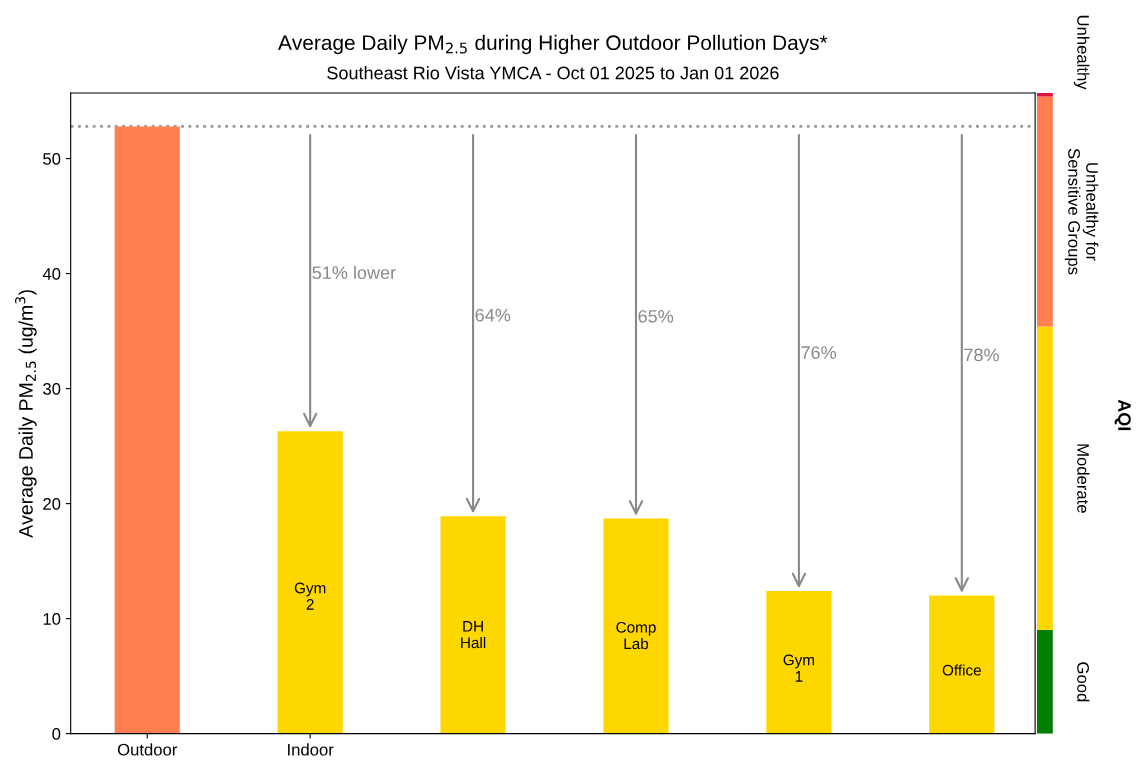  Describe the element at coordinates (1083, 478) in the screenshot. I see `text: Moderate` at that location.